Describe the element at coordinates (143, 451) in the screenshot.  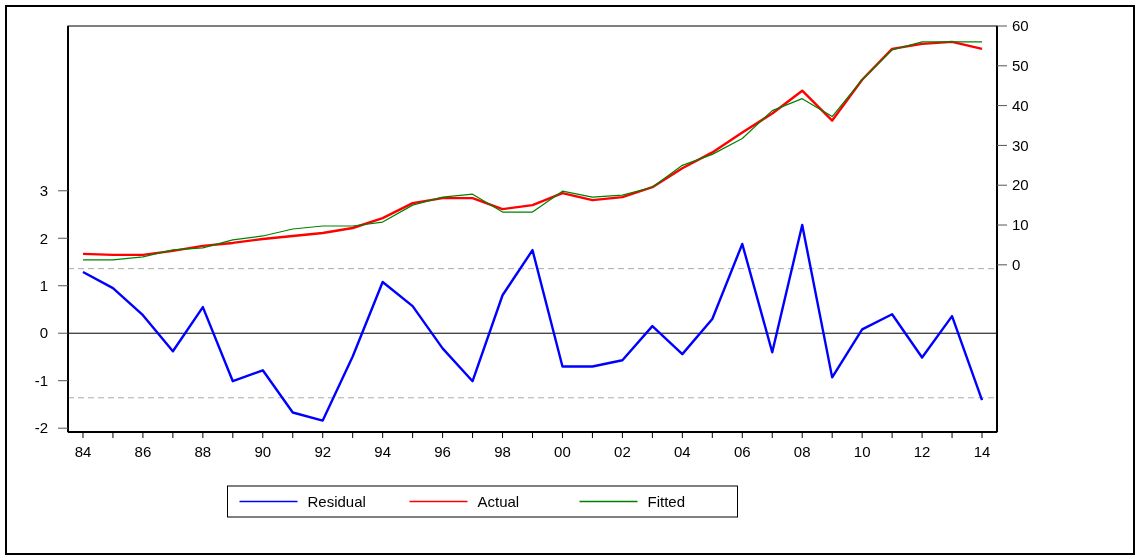
I see `x-tick-label: 86` at that location.